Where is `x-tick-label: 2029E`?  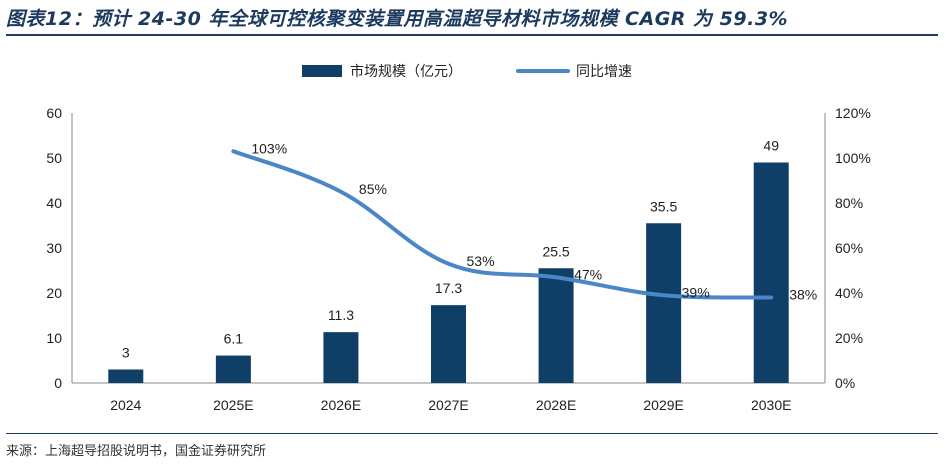
x-tick-label: 2029E is located at coordinates (663, 405).